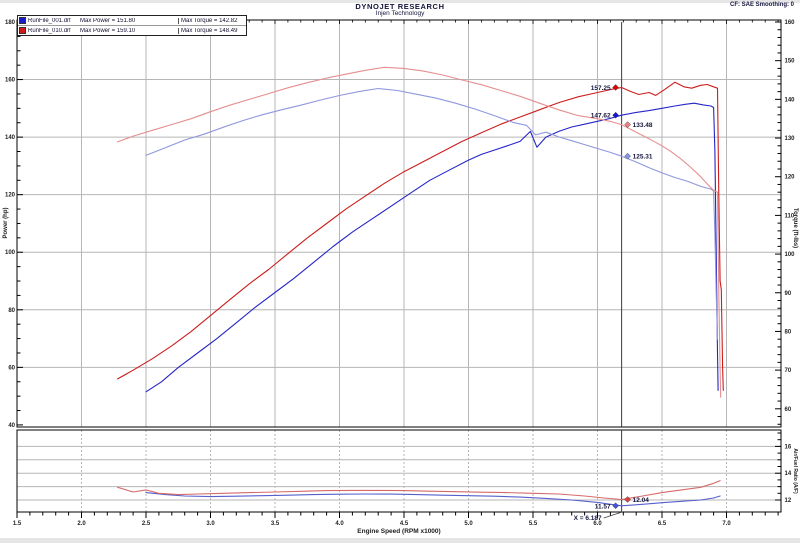 The height and width of the screenshot is (543, 800). Describe the element at coordinates (788, 501) in the screenshot. I see `afr-axis-tick-label: 12` at that location.